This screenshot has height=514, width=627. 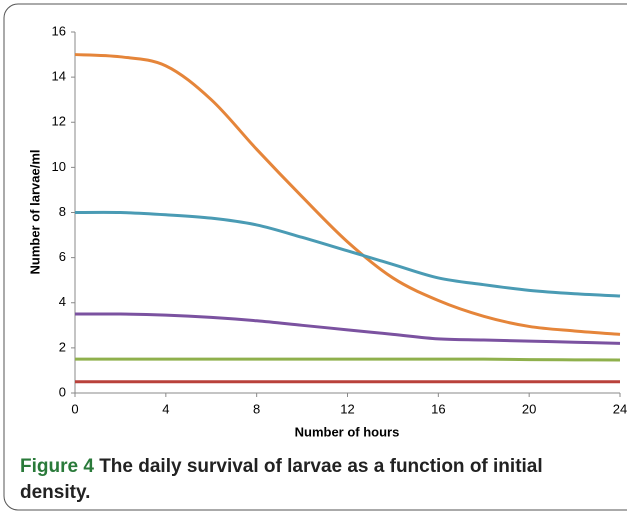 I want to click on x-tick-label: 16, so click(x=438, y=408).